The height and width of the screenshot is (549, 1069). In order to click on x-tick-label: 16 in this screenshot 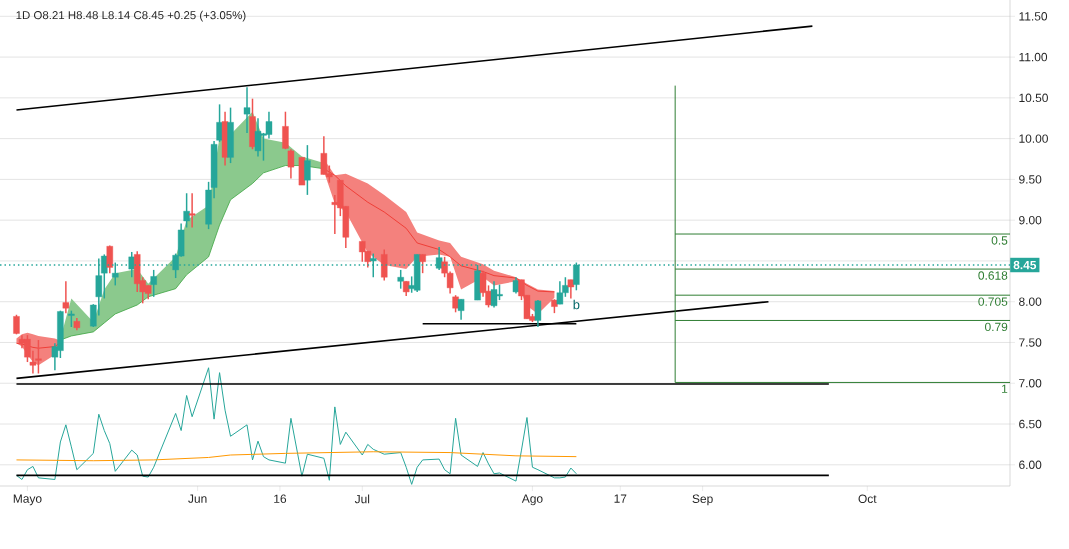, I will do `click(280, 498)`.